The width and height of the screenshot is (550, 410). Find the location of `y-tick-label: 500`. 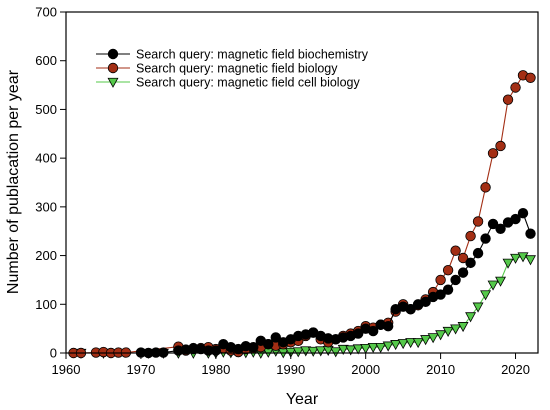

y-tick-label: 500 is located at coordinates (46, 109).